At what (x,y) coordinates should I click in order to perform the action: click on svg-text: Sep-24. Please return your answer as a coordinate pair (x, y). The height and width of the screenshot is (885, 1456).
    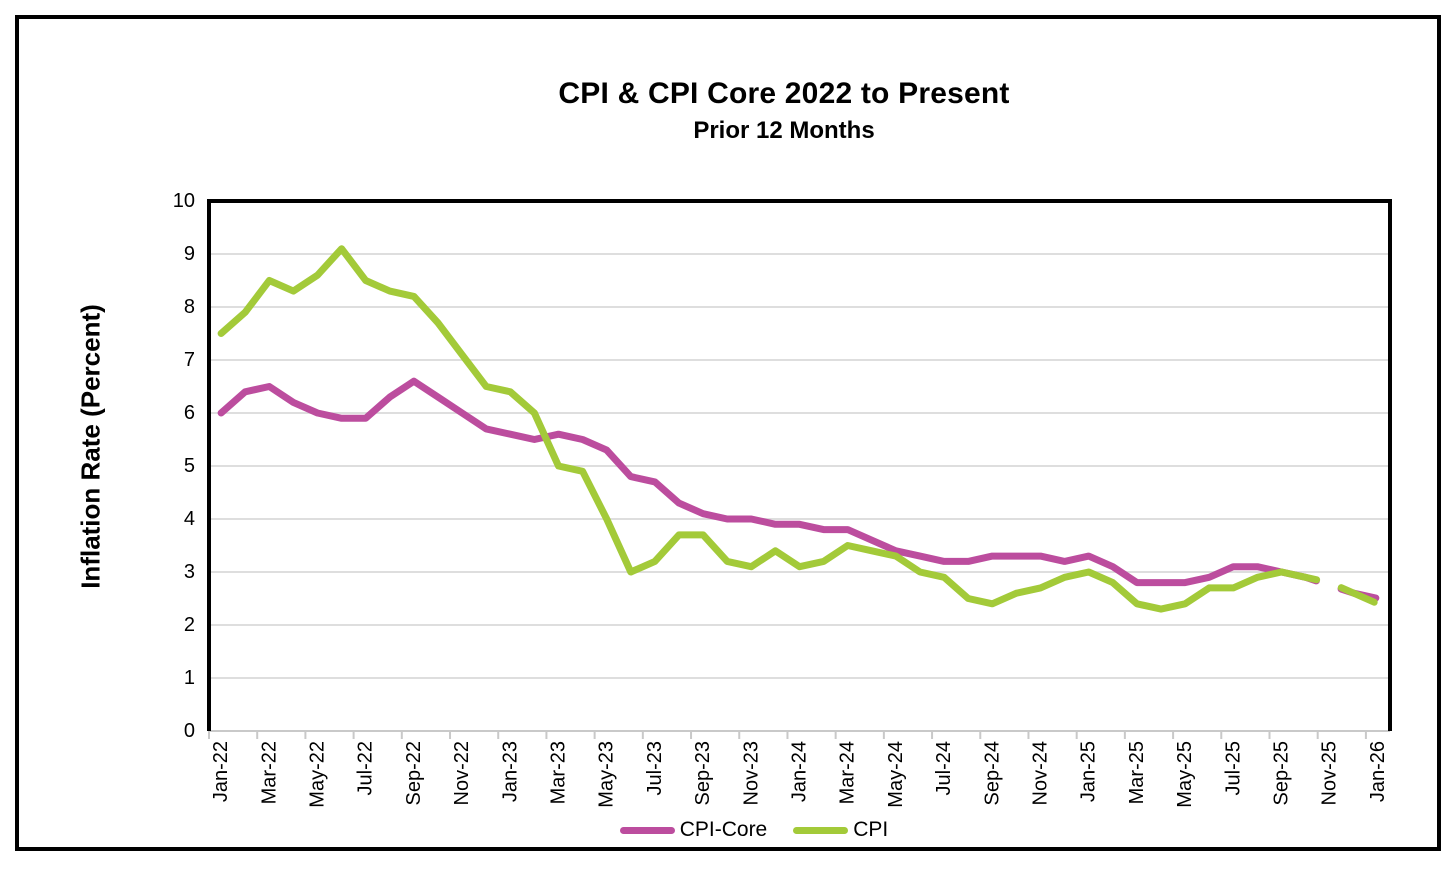
    Looking at the image, I should click on (992, 773).